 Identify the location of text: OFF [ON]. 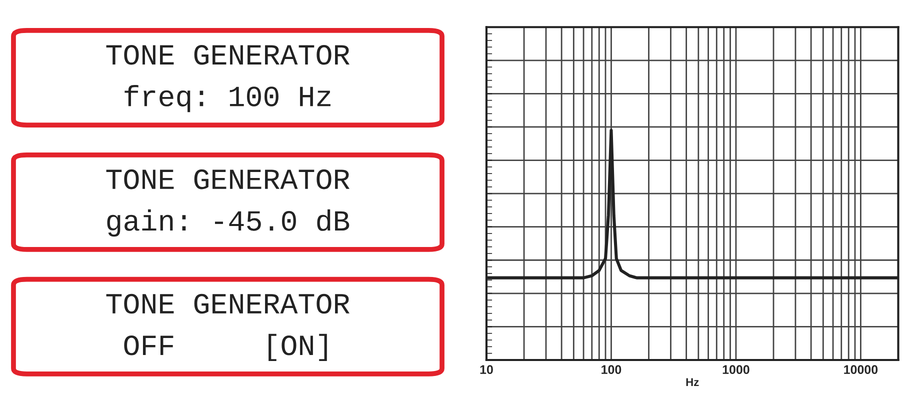
(225, 348).